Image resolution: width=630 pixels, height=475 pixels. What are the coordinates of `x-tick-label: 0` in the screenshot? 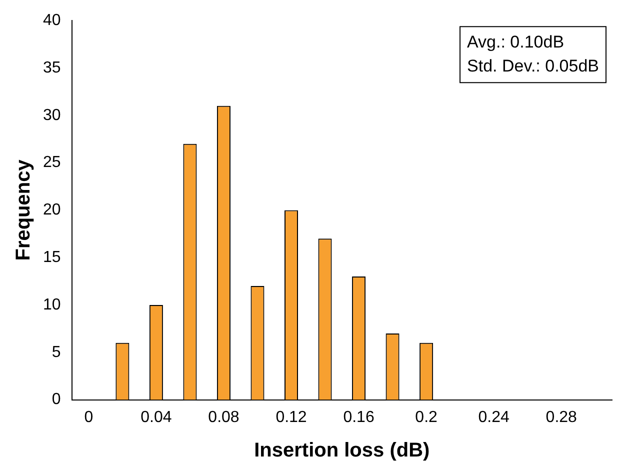 It's located at (89, 417).